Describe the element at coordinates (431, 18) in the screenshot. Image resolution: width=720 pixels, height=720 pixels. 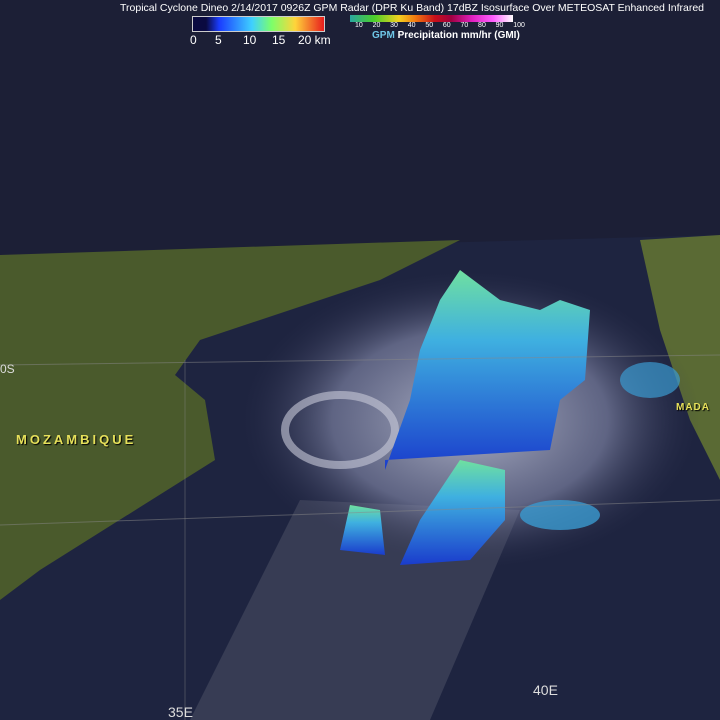
I see `precip-colorbar` at that location.